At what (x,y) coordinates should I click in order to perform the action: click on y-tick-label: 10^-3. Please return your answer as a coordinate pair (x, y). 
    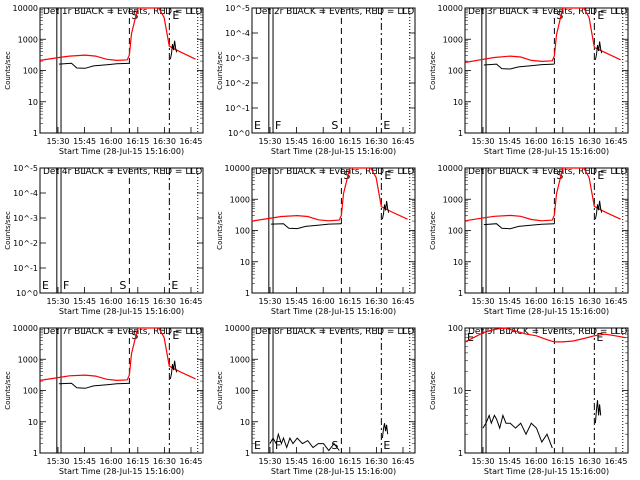
    Looking at the image, I should click on (237, 58).